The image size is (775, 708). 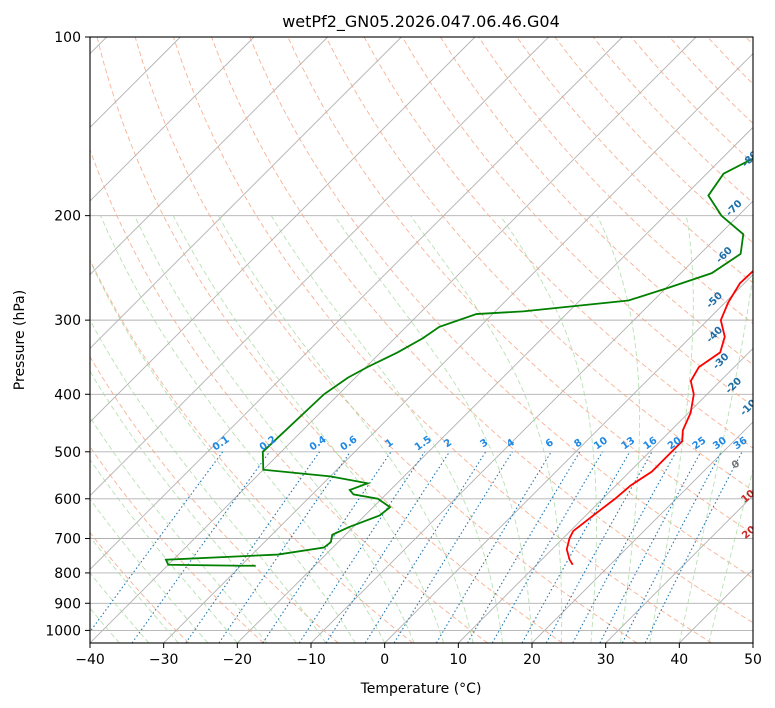 What do you see at coordinates (67, 395) in the screenshot?
I see `y-tick-label: 400` at bounding box center [67, 395].